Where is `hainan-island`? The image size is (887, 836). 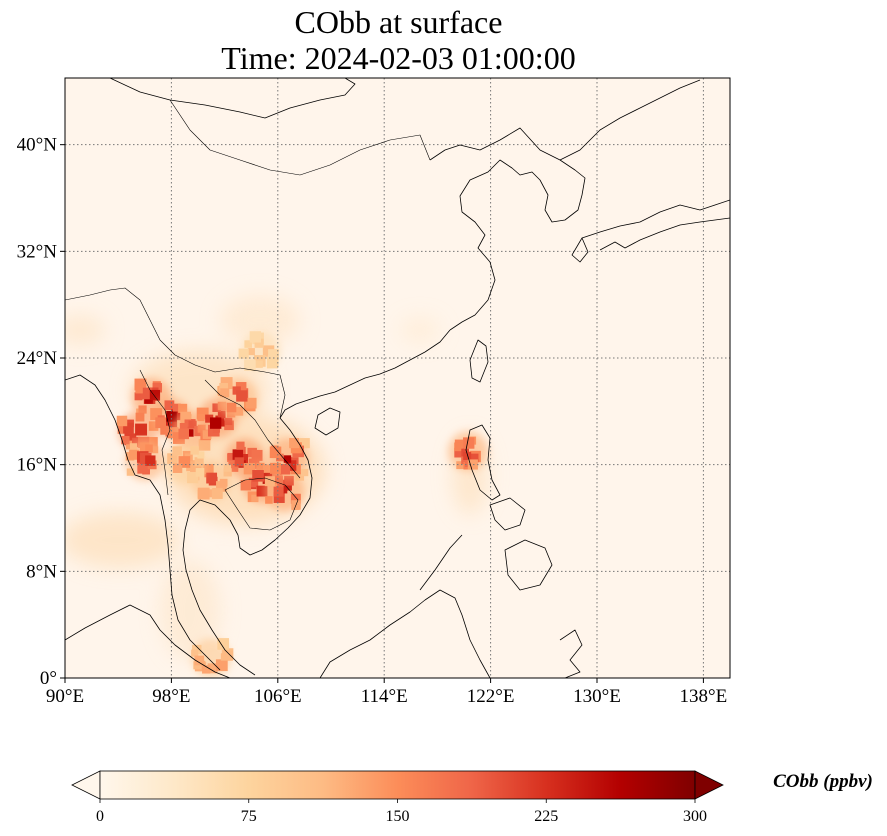 hainan-island is located at coordinates (327, 421).